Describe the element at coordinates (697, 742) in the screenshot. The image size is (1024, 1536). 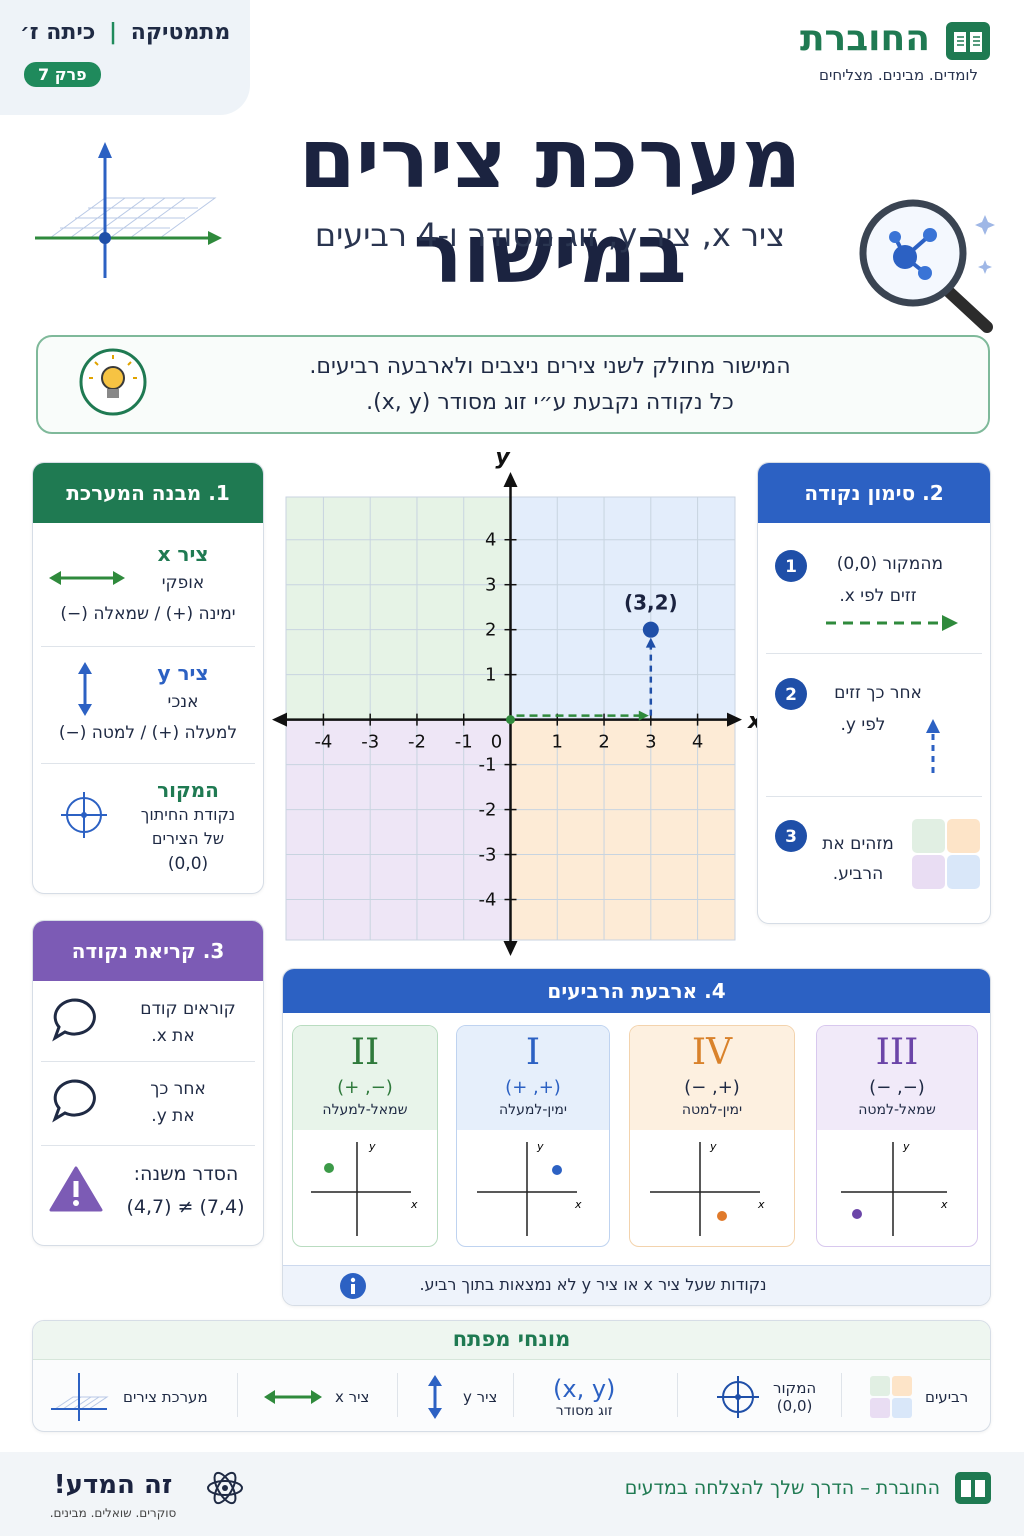
I see `x-tick-label: 4` at that location.